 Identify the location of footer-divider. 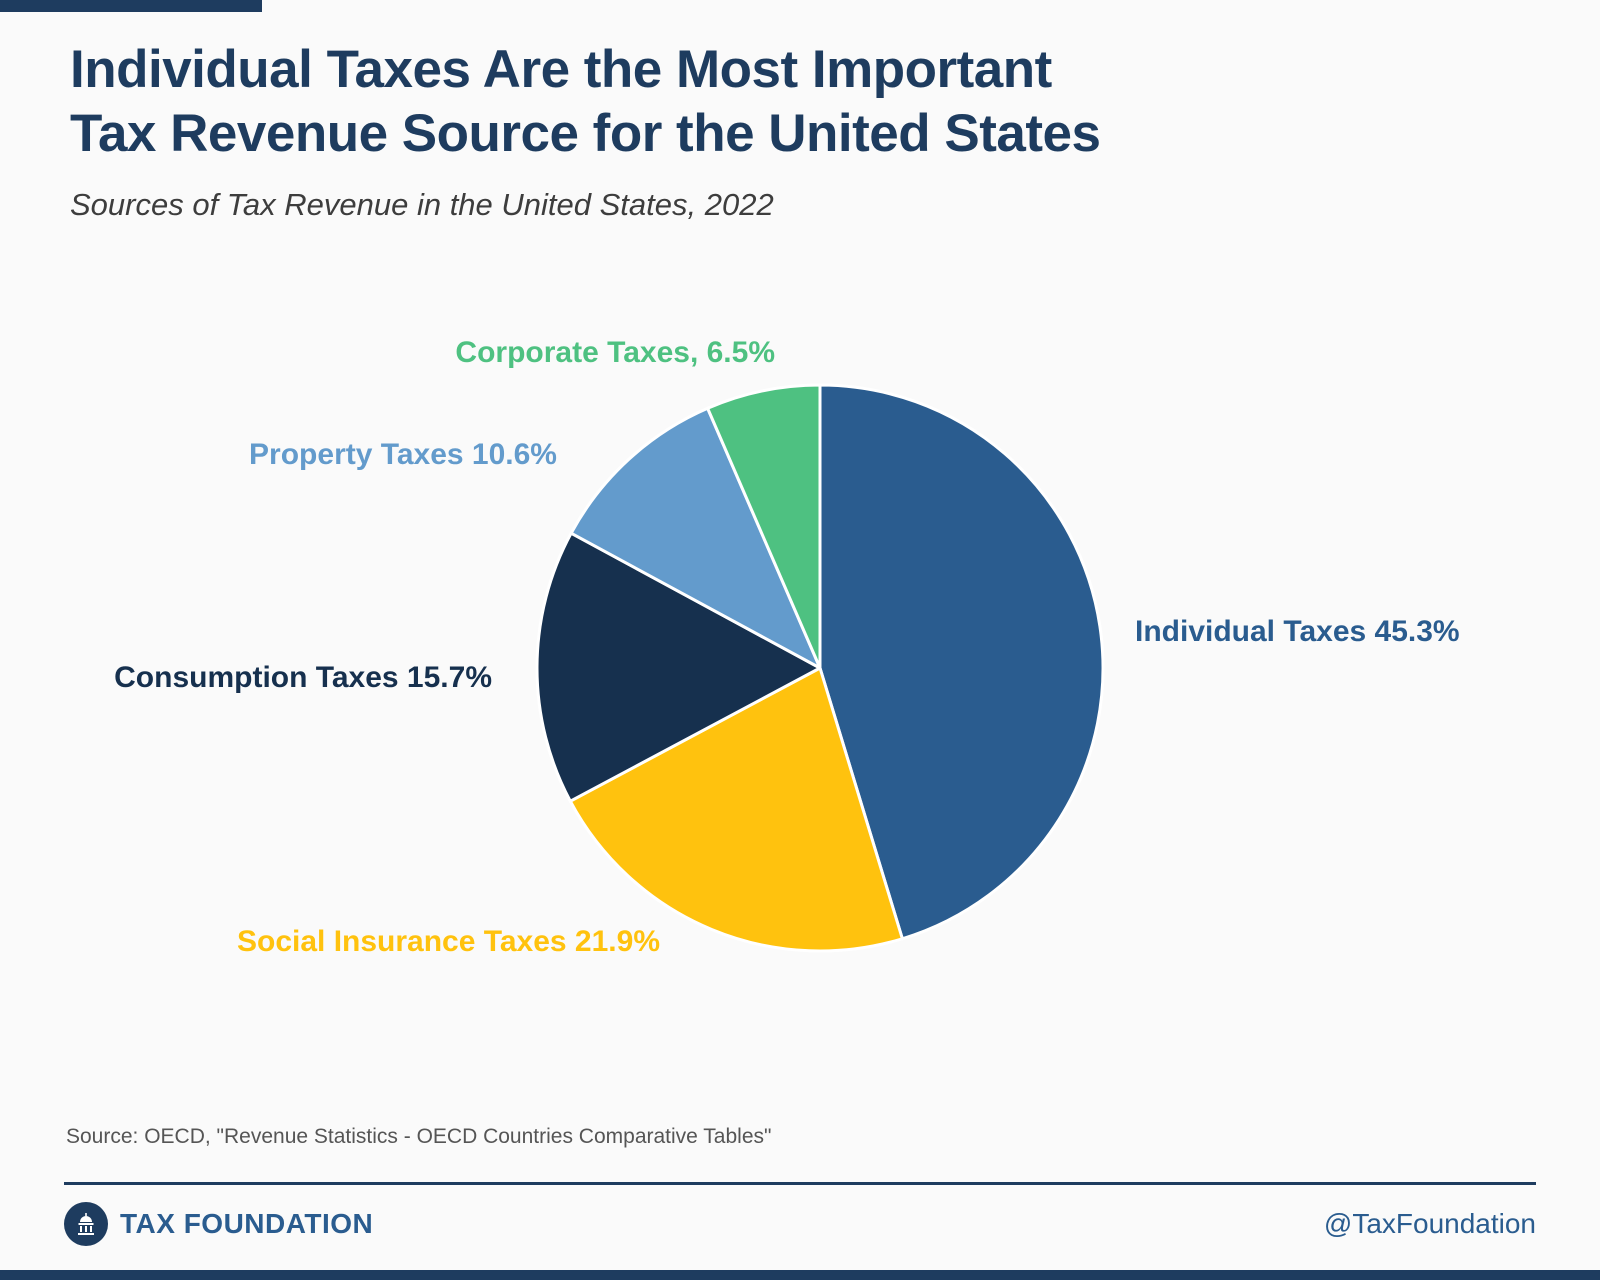
(800, 1183).